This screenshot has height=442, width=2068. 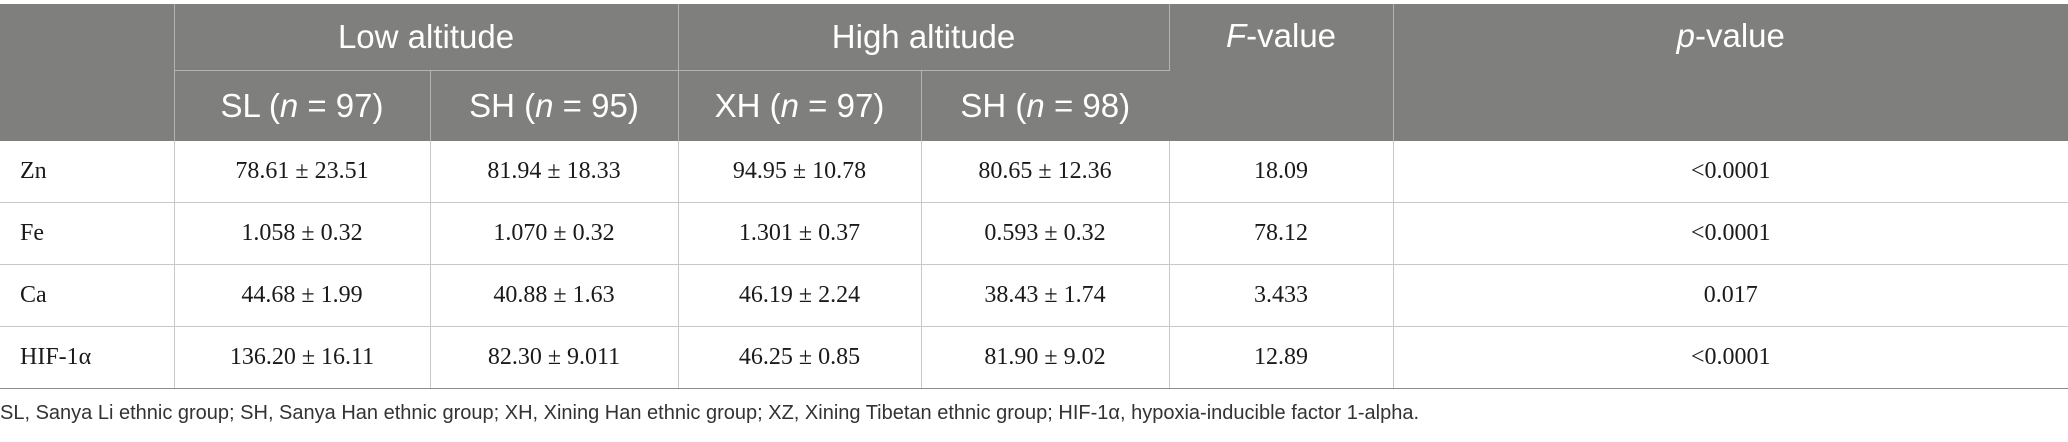 I want to click on table-cell: 81.94 ± 18.33, so click(x=554, y=172).